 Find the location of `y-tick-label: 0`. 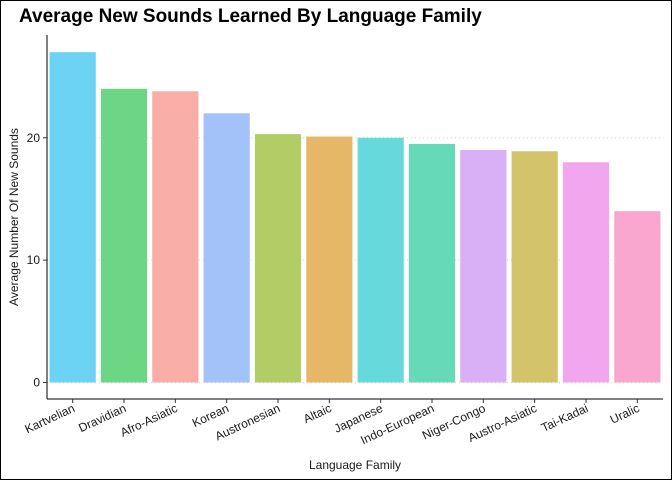

y-tick-label: 0 is located at coordinates (36, 382).